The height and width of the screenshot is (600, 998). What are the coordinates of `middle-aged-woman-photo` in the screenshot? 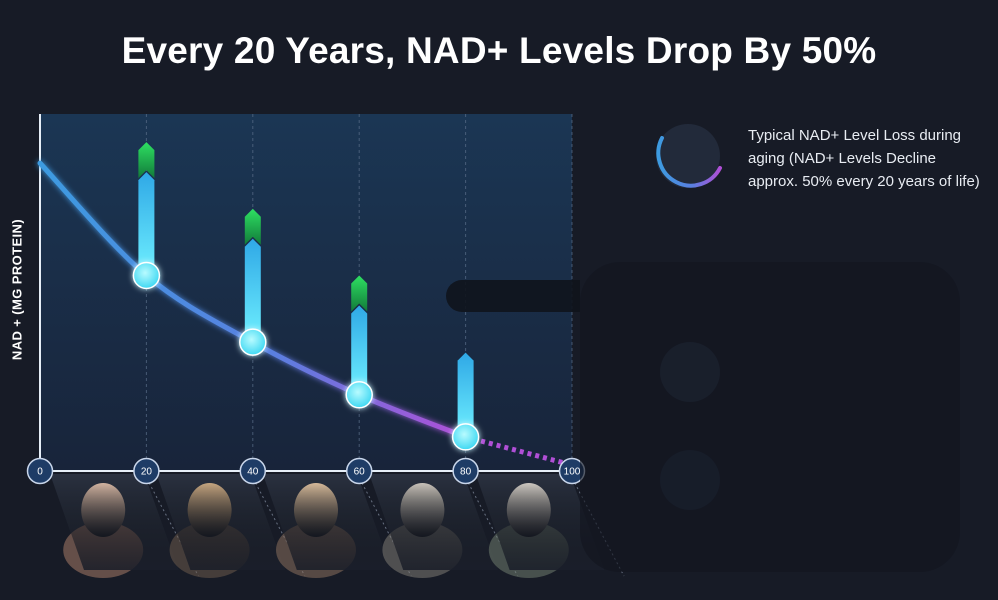 It's located at (337, 525).